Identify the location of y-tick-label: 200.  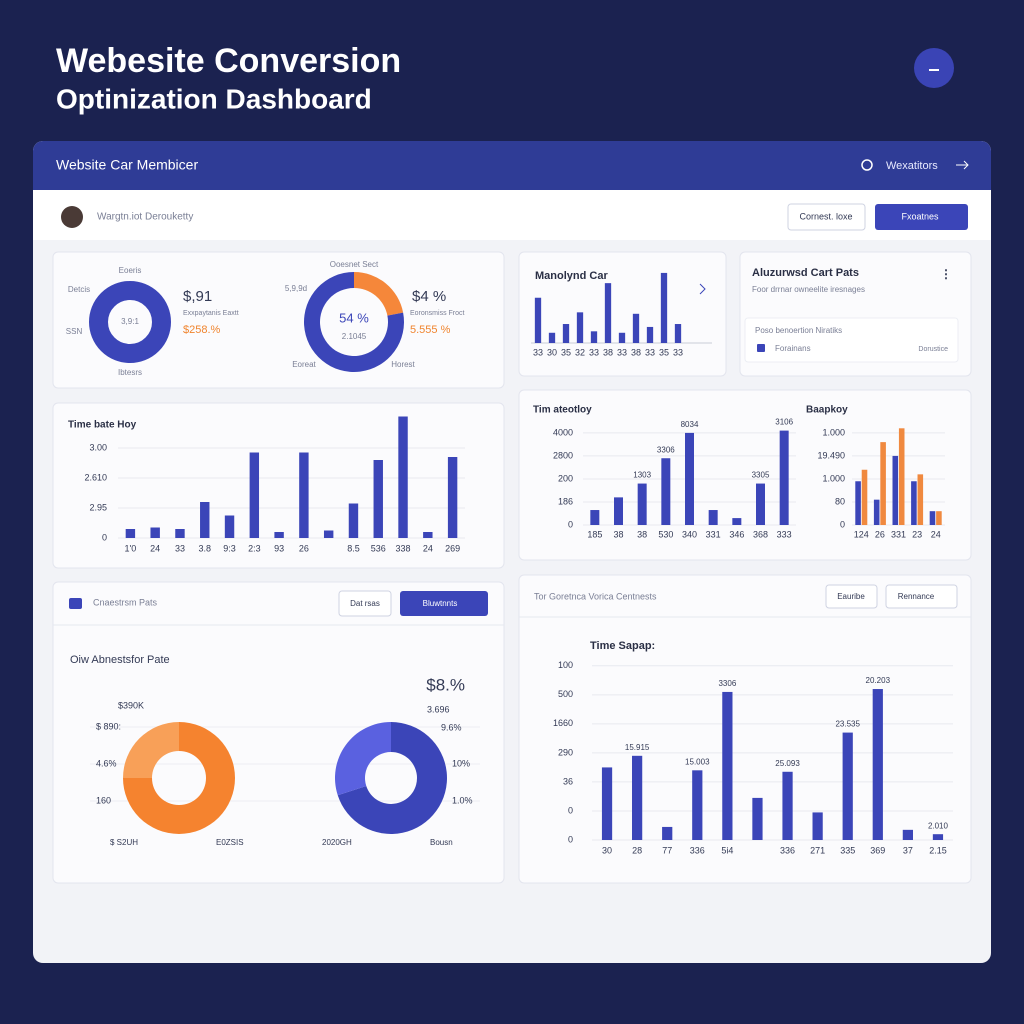
(565, 478).